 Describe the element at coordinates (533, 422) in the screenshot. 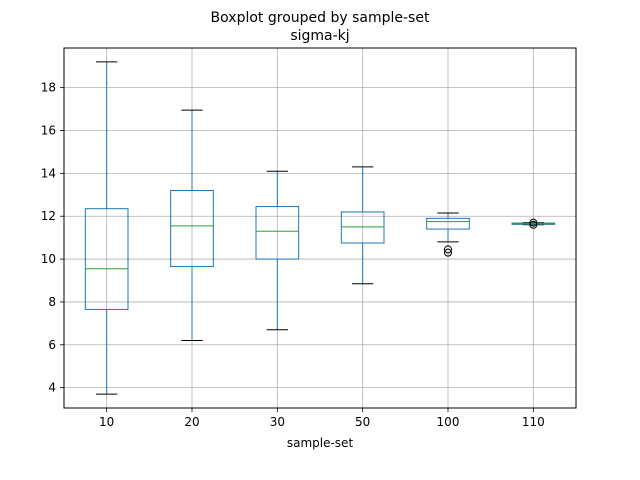

I see `x-tick-label: 110` at that location.